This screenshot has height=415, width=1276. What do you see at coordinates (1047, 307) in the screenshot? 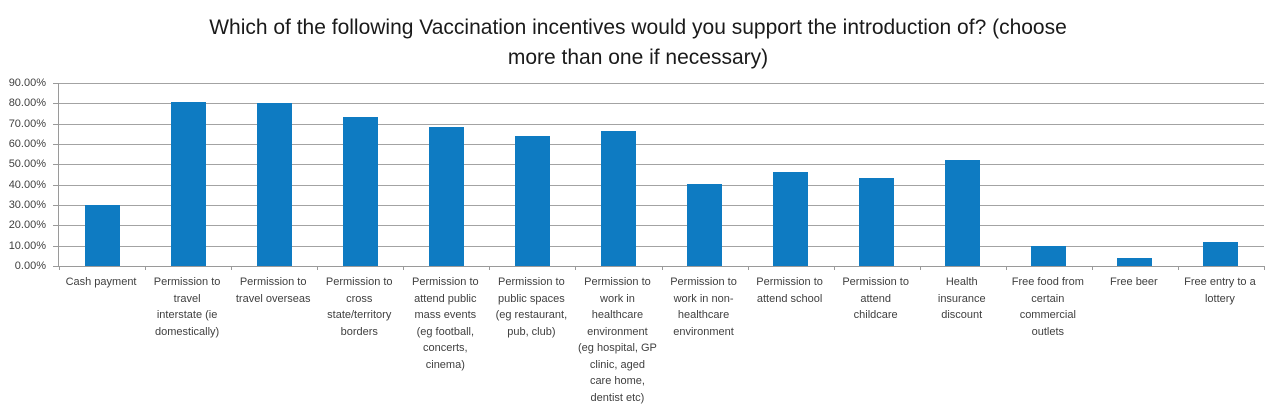
I see `category-label: Free food from certain commercial outlets` at bounding box center [1047, 307].